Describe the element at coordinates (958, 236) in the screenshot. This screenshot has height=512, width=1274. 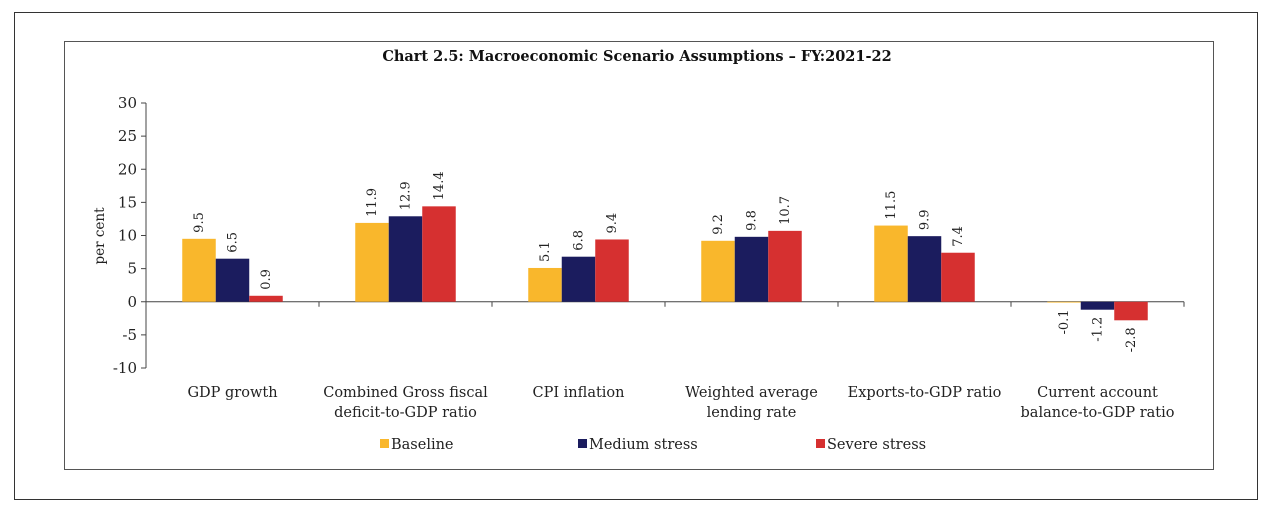
I see `data-label: 7.4` at that location.